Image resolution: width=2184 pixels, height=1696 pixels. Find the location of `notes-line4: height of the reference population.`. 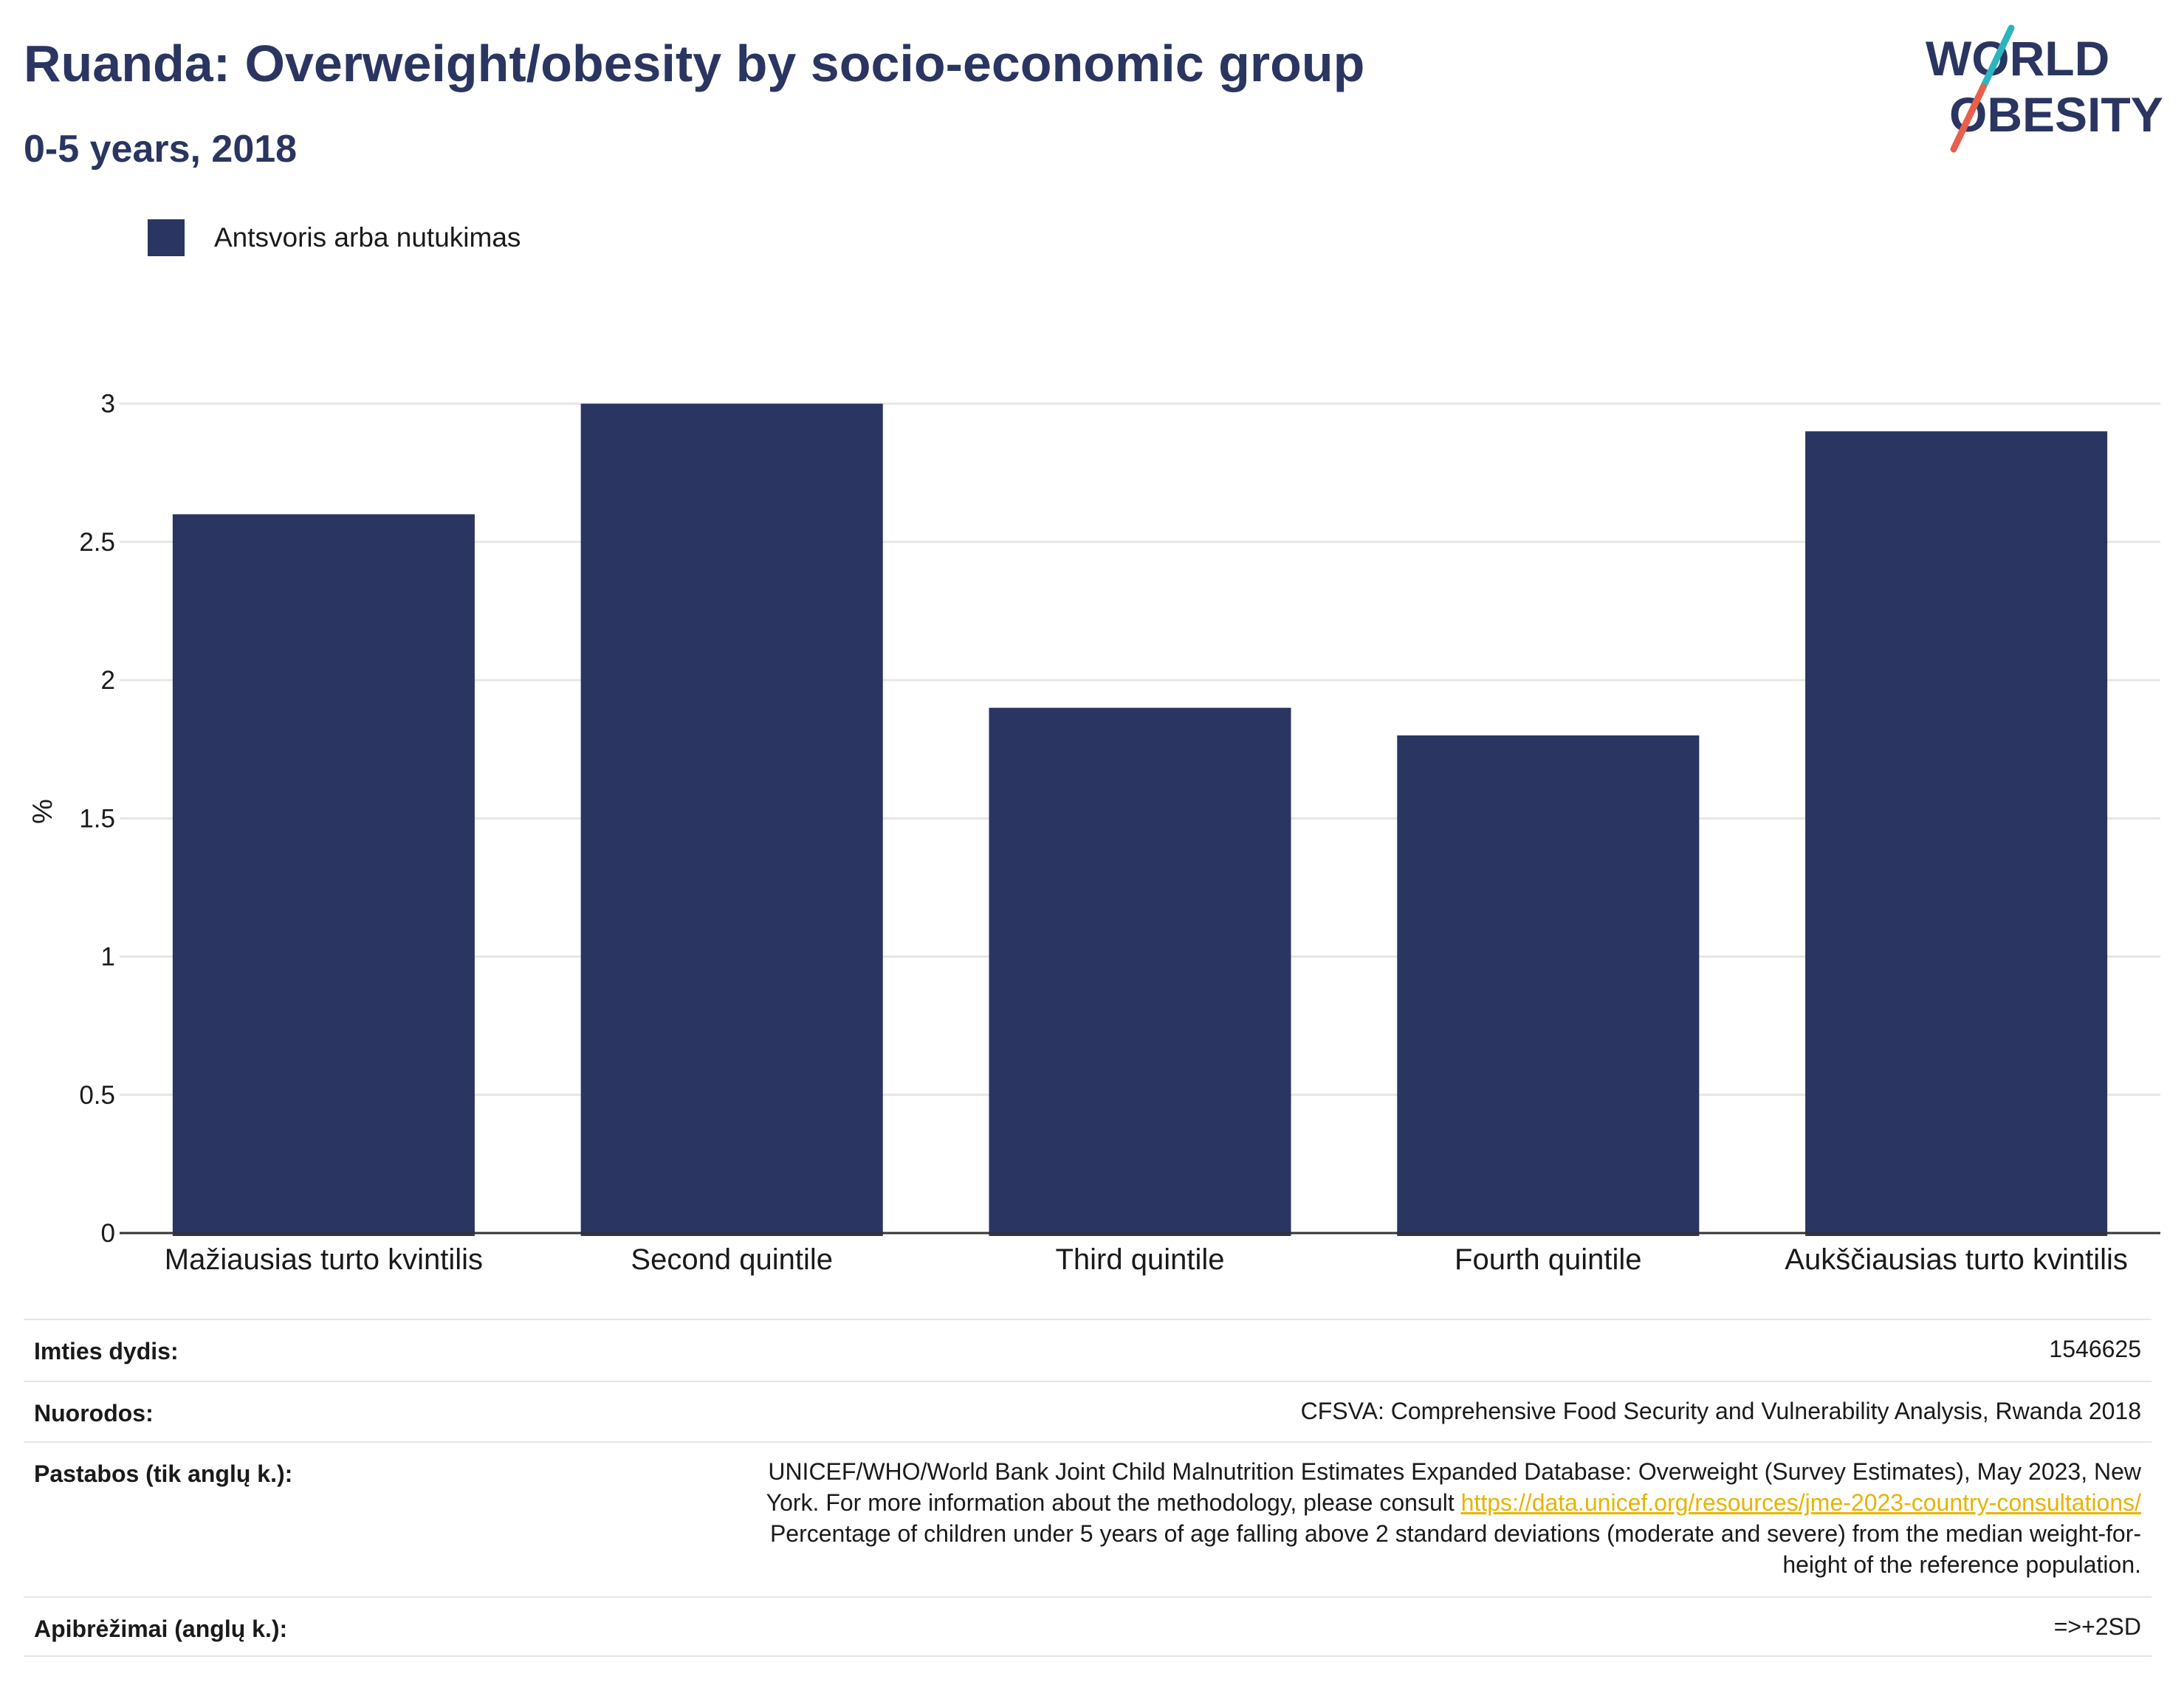

notes-line4: height of the reference population. is located at coordinates (1962, 1564).